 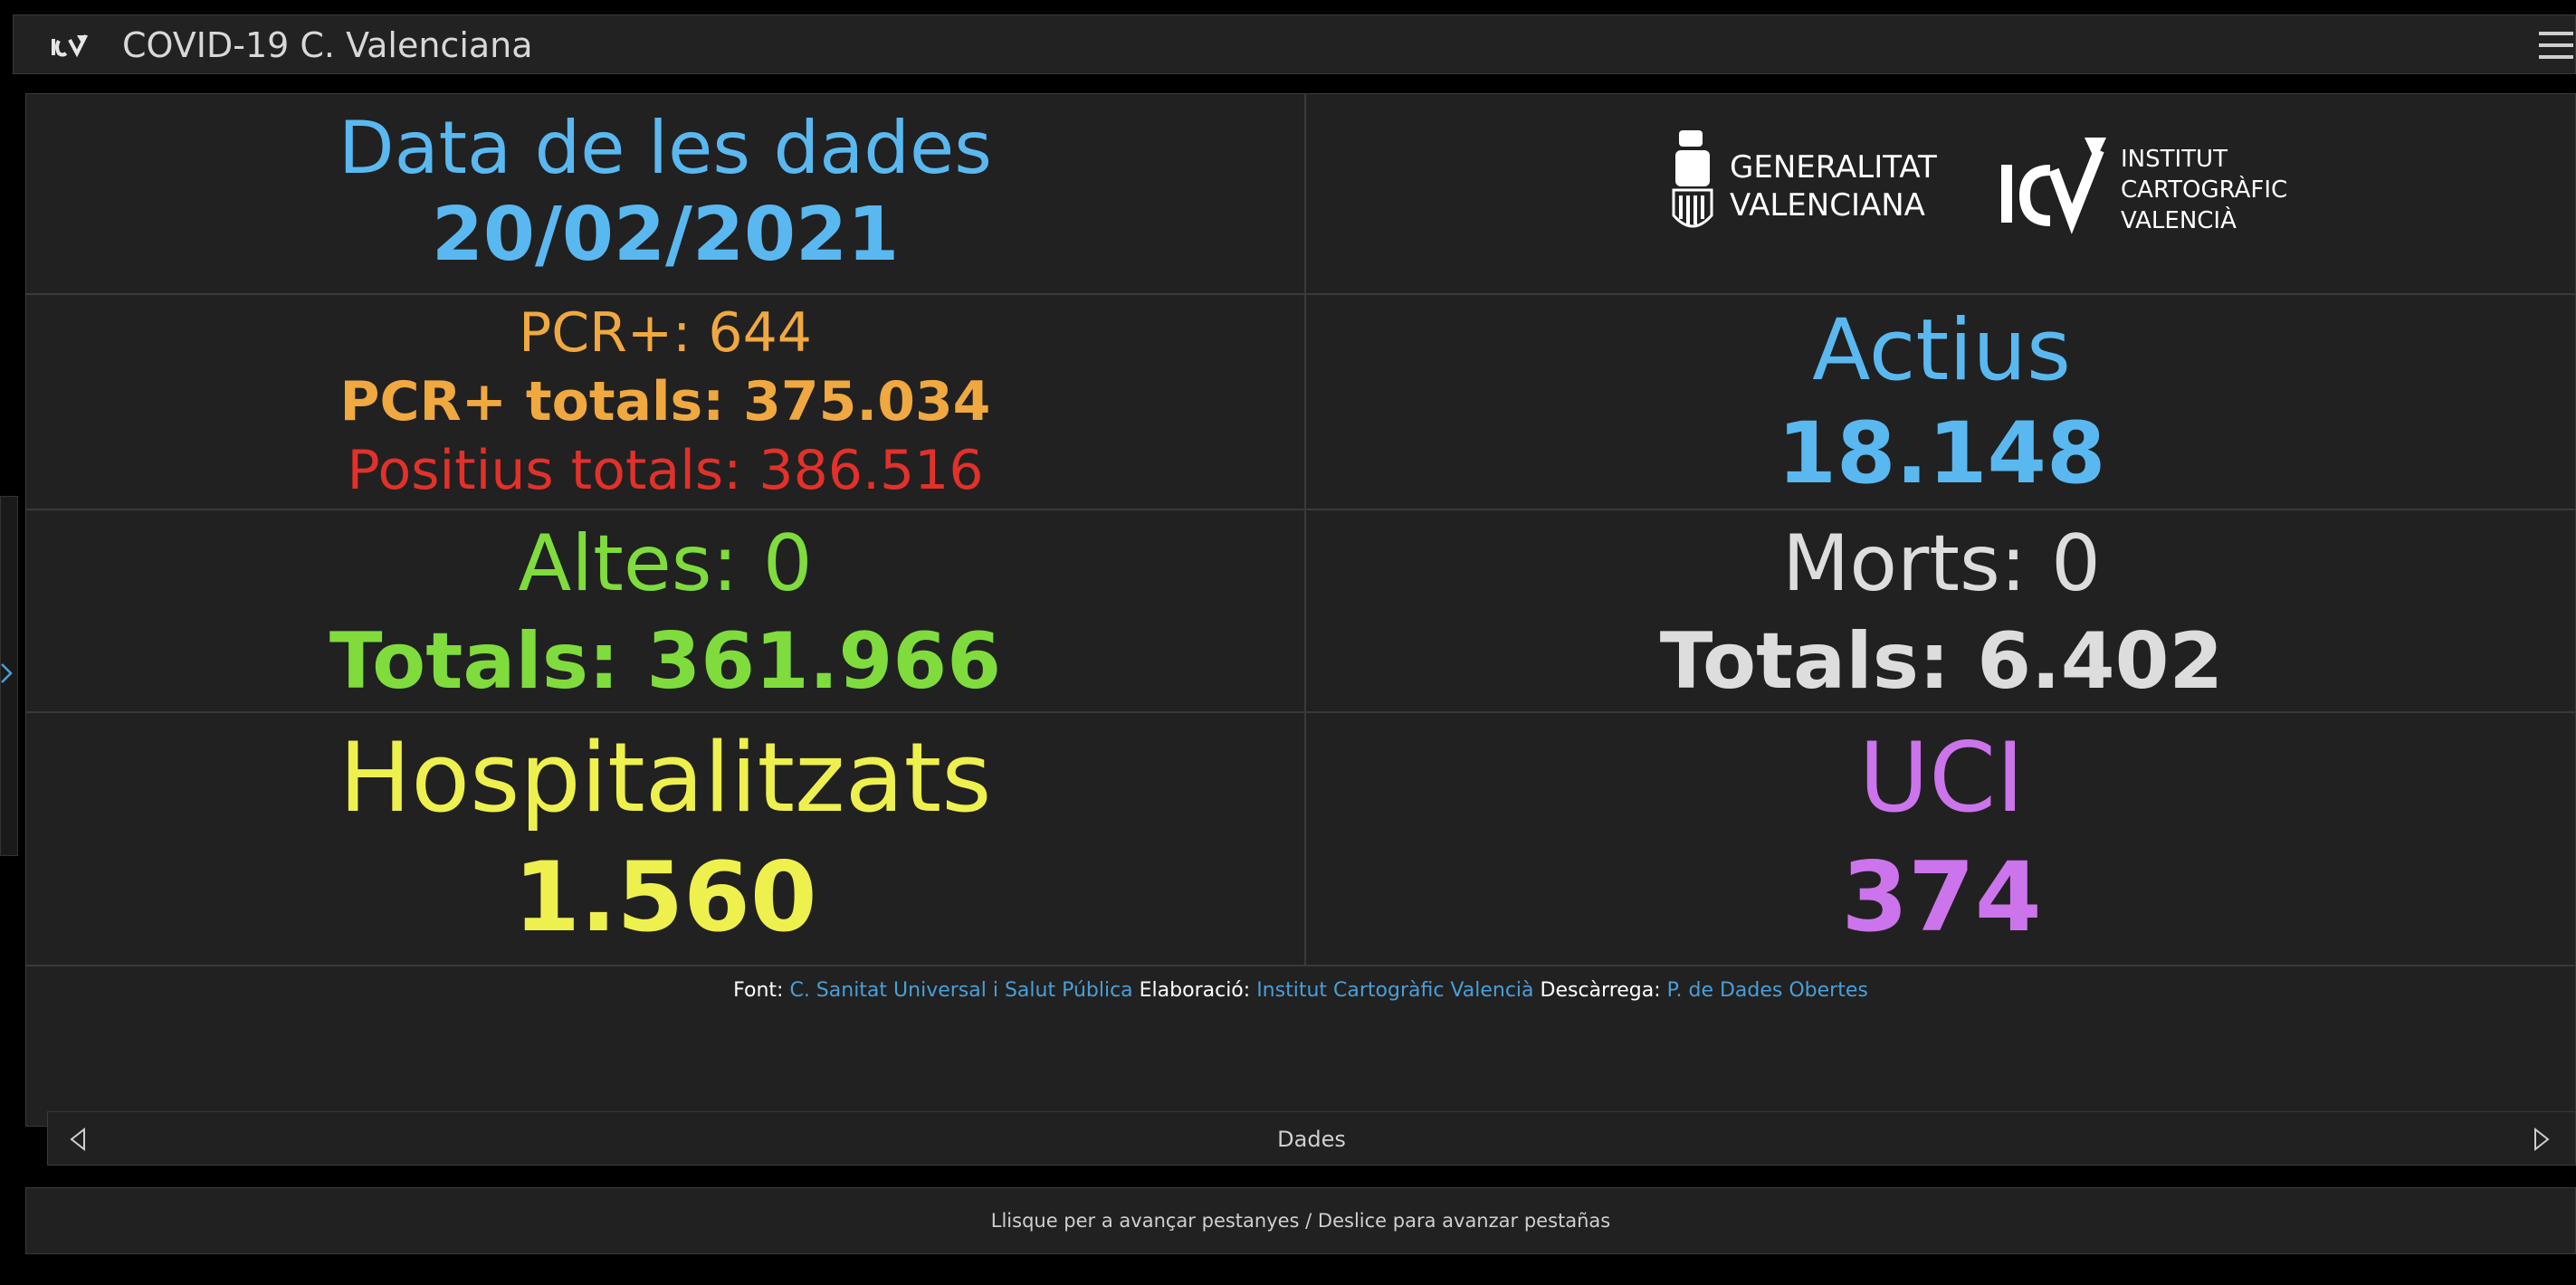 What do you see at coordinates (7, 673) in the screenshot?
I see `expand-panel-icon` at bounding box center [7, 673].